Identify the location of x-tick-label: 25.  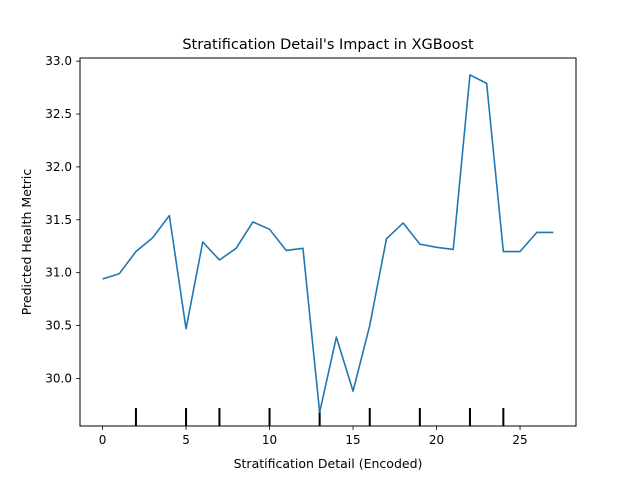
(519, 440).